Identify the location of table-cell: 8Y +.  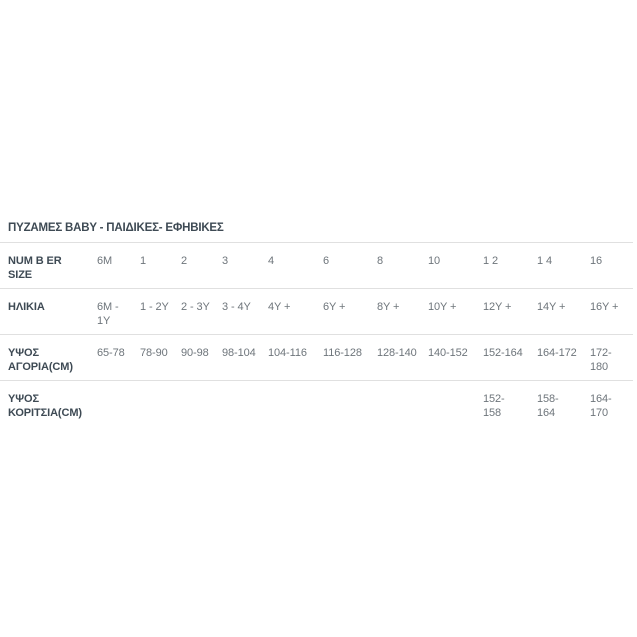
(402, 311).